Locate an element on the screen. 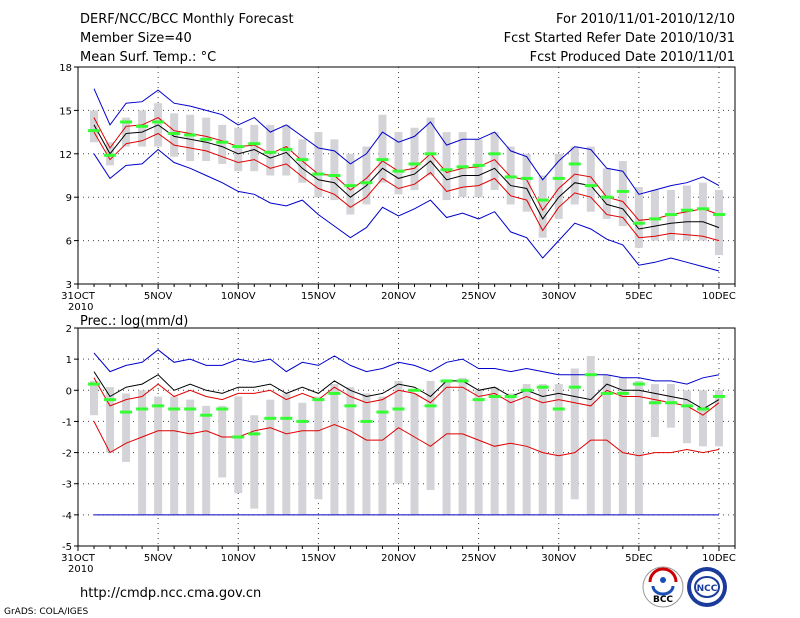  precip-ytick-label: 1 is located at coordinates (69, 360).